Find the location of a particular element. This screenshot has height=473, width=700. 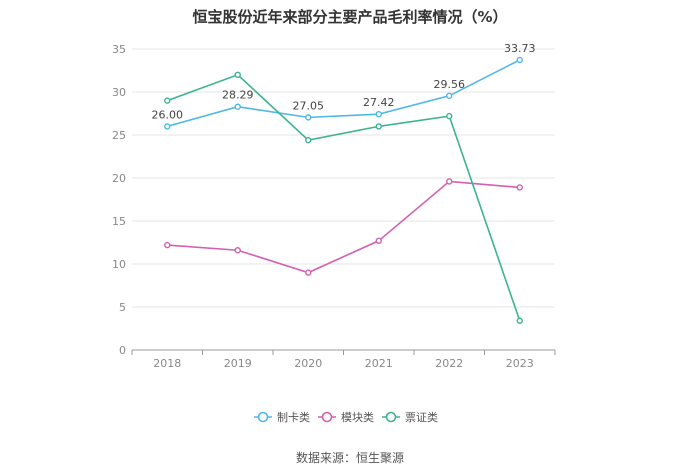

legend-label: 模块类 is located at coordinates (357, 417).